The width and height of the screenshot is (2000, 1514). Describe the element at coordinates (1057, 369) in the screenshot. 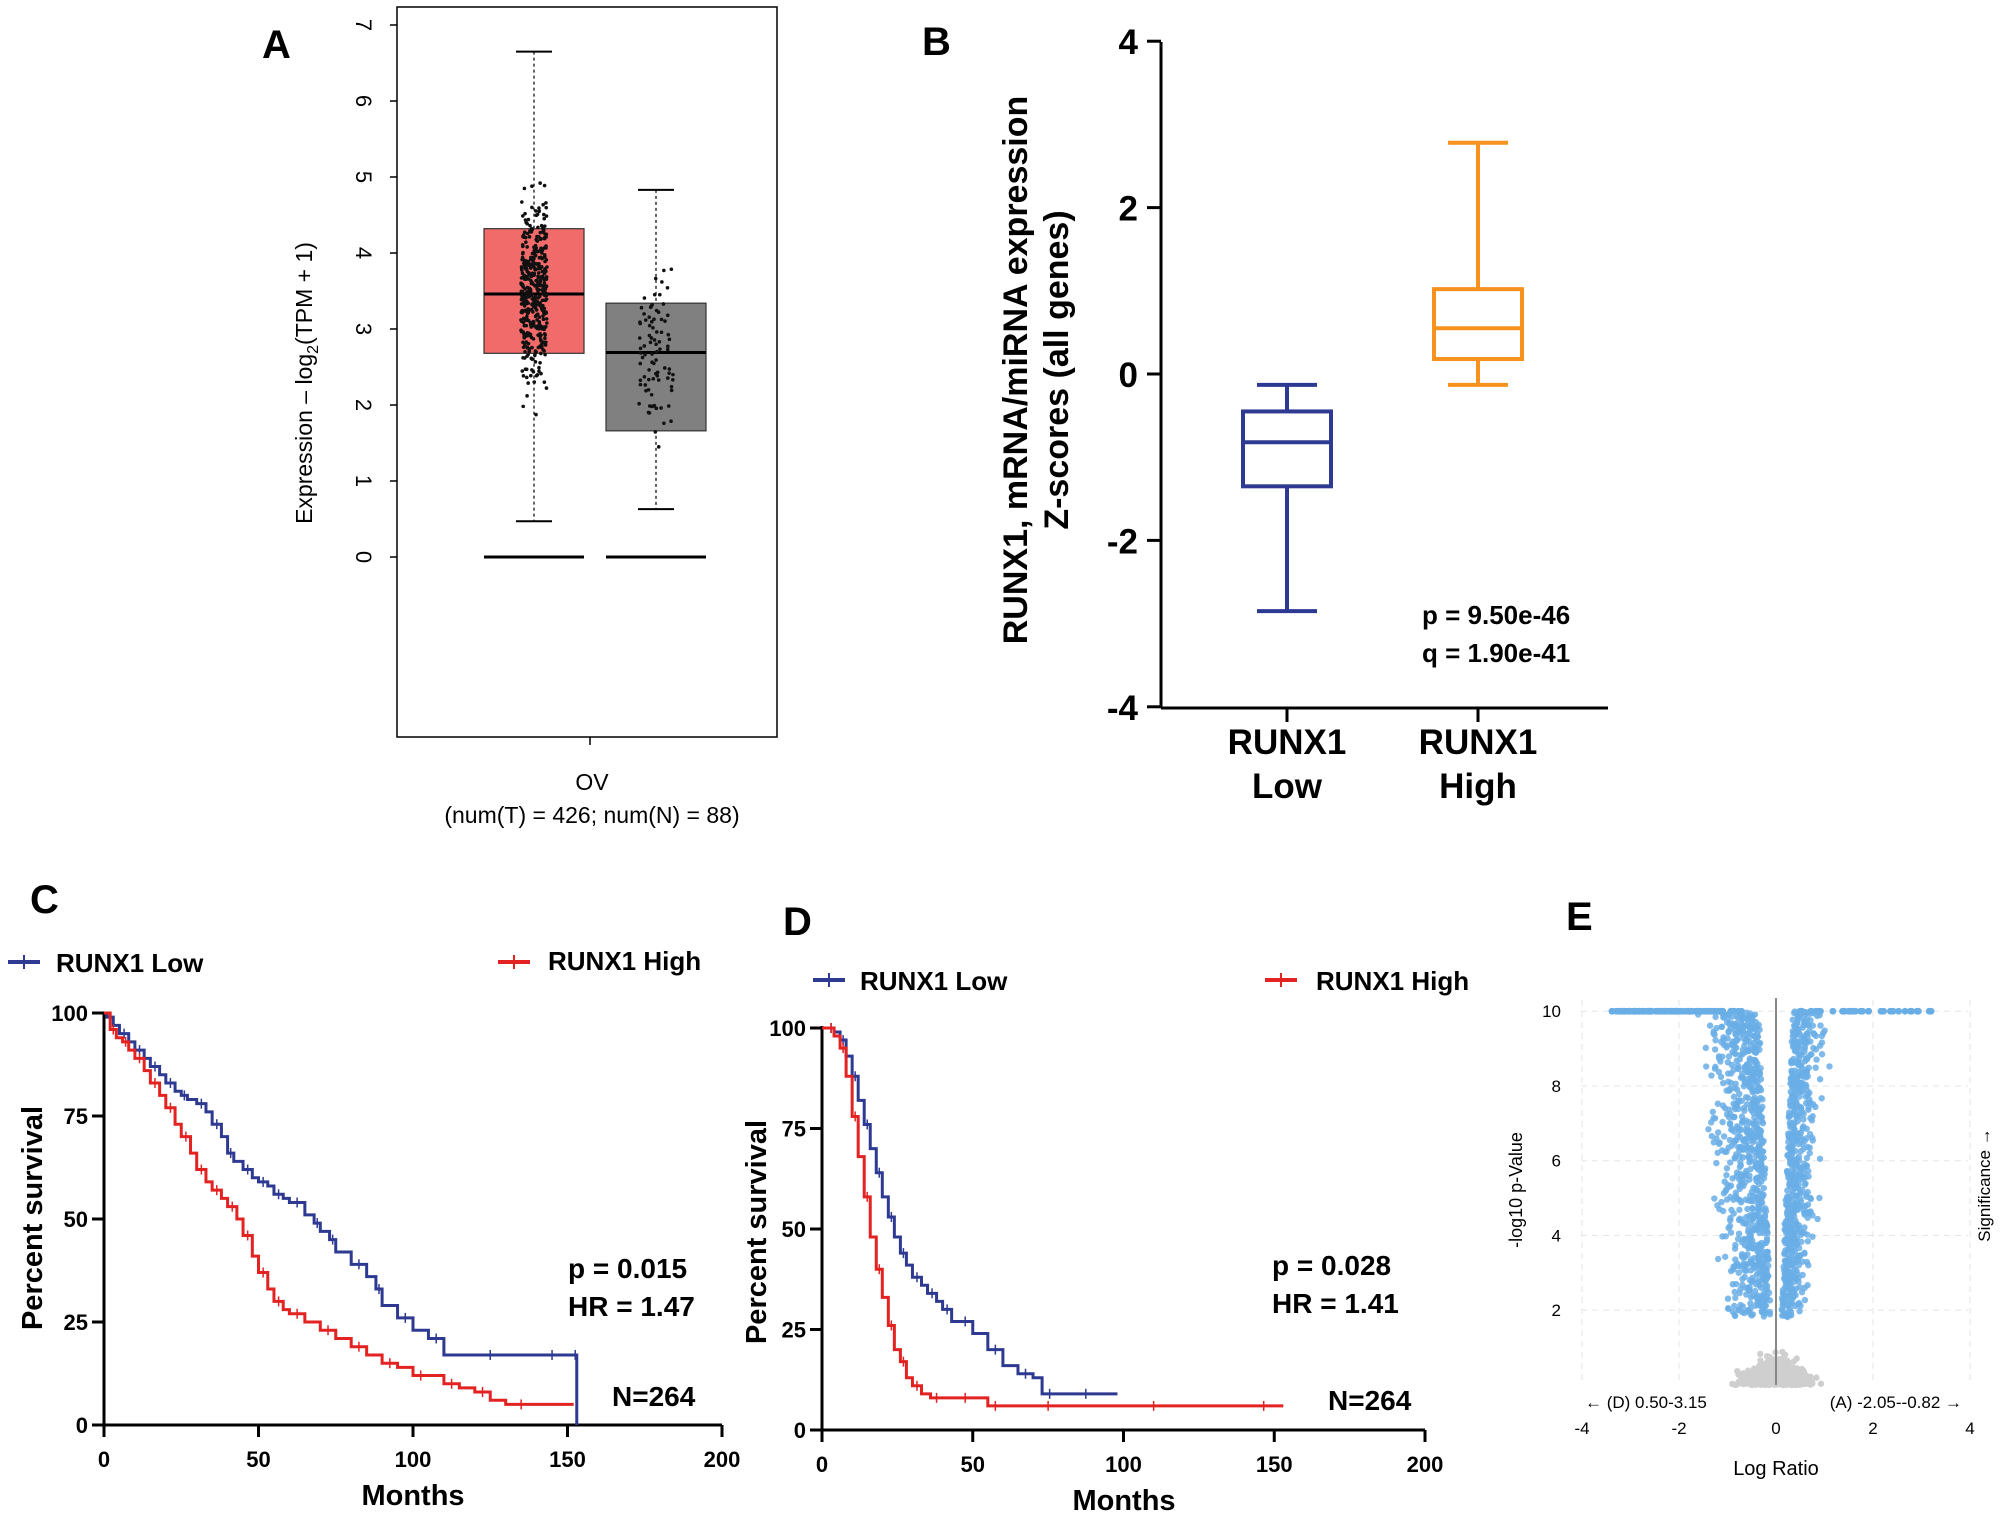

I see `panel-b-ylabel-line2: Z-scores (all genes)` at that location.